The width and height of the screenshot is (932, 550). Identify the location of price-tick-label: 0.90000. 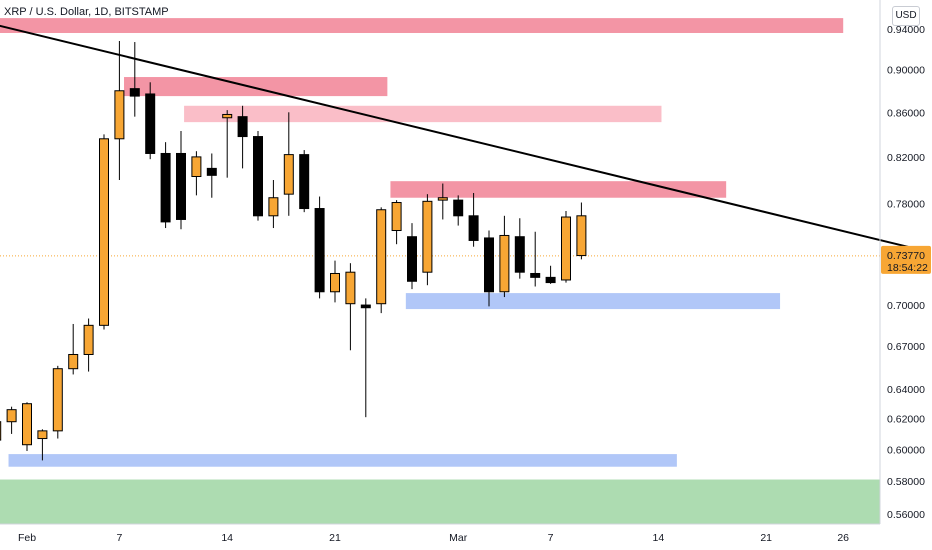
(906, 71).